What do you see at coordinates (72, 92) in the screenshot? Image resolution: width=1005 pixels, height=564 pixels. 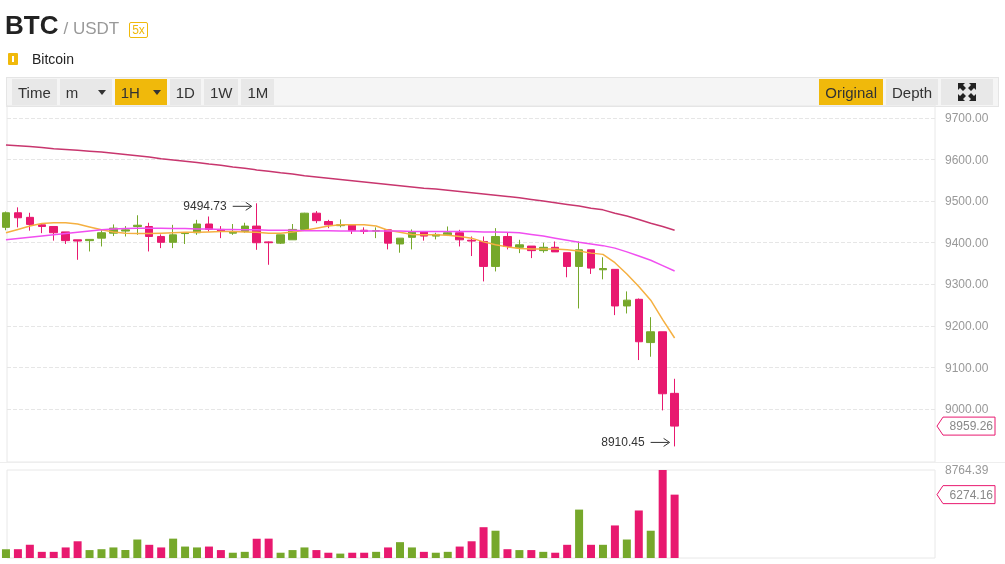 I see `text: m` at bounding box center [72, 92].